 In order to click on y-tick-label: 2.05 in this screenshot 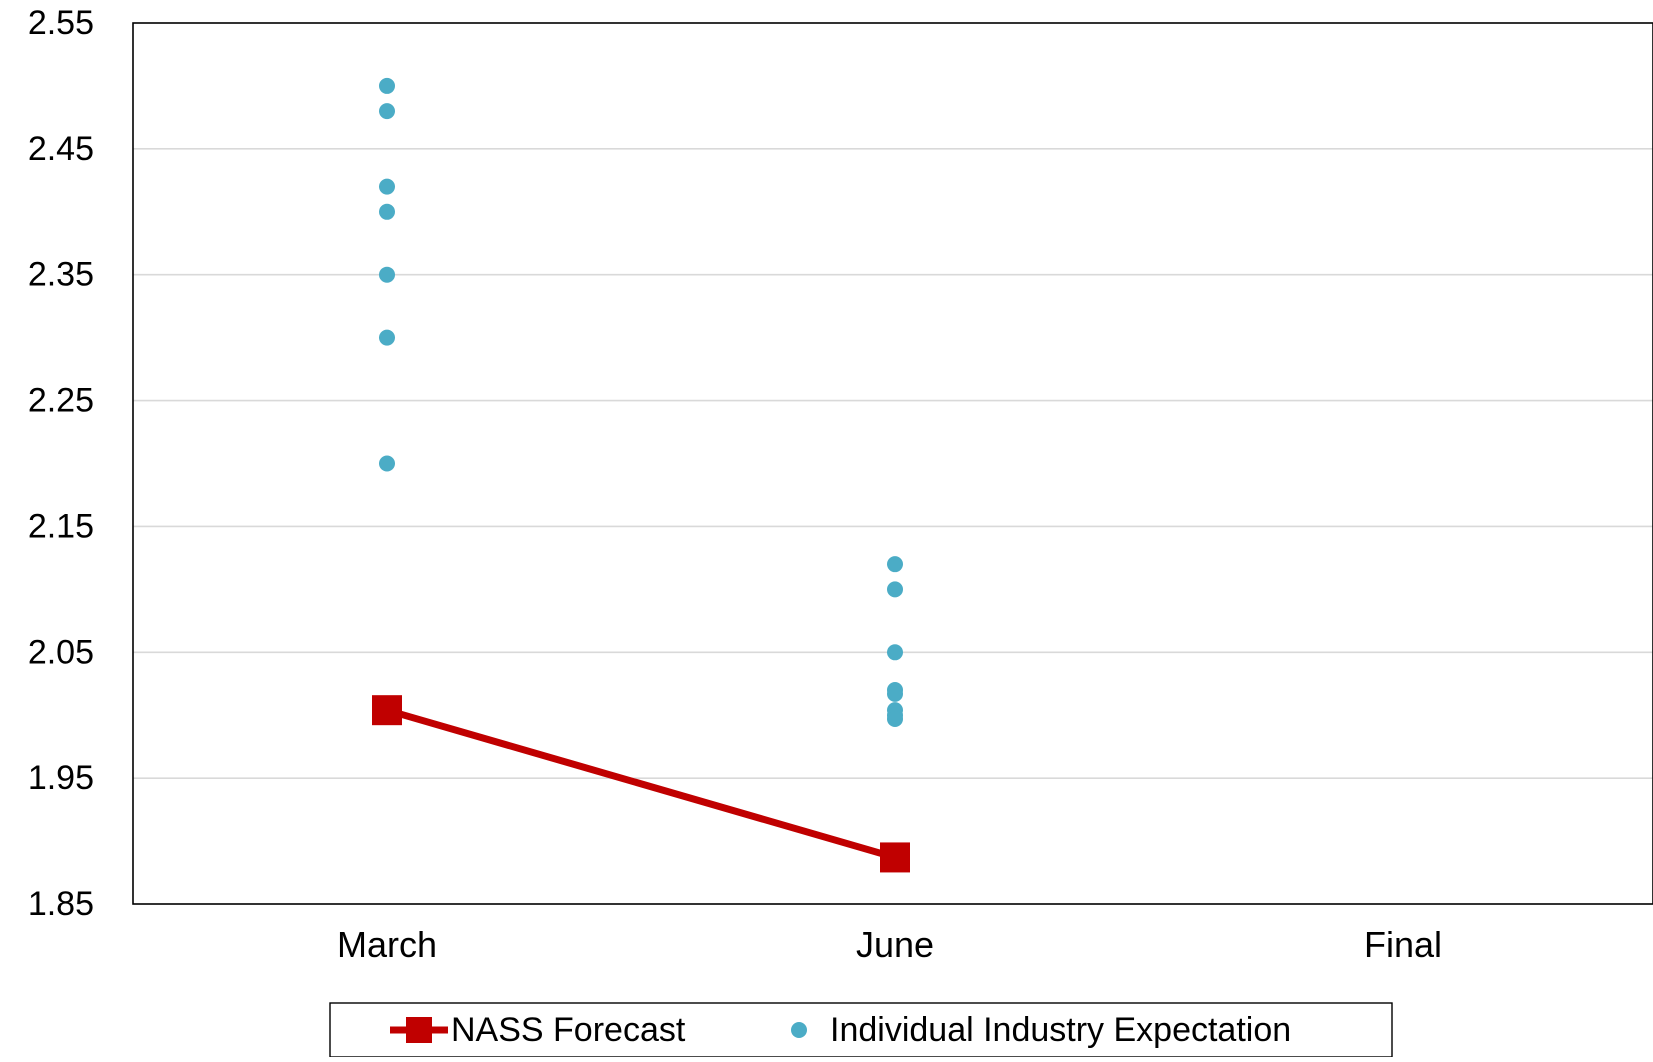, I will do `click(61, 652)`.